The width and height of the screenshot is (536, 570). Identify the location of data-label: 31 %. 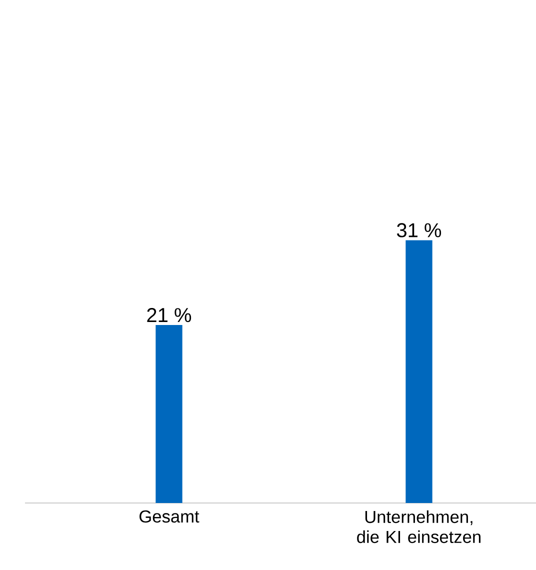
(418, 230).